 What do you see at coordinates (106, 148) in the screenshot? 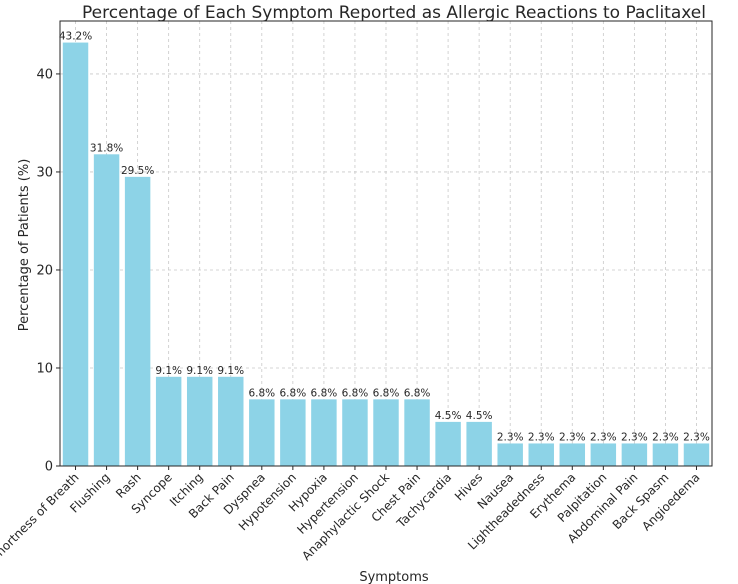
I see `bar-data-label: 31.8%` at bounding box center [106, 148].